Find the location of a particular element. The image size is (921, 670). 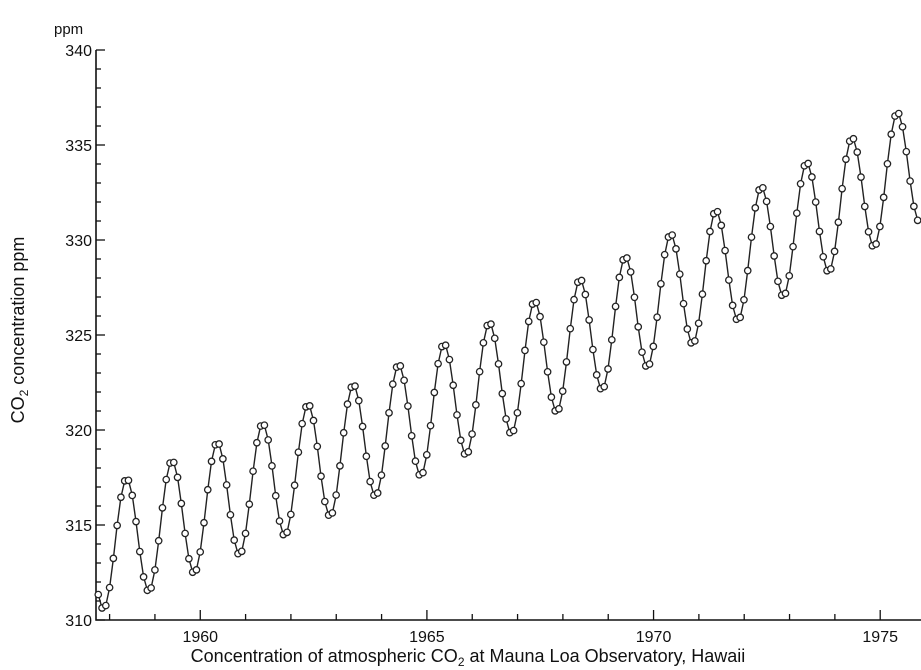

y-tick-label: 330 is located at coordinates (78, 241).